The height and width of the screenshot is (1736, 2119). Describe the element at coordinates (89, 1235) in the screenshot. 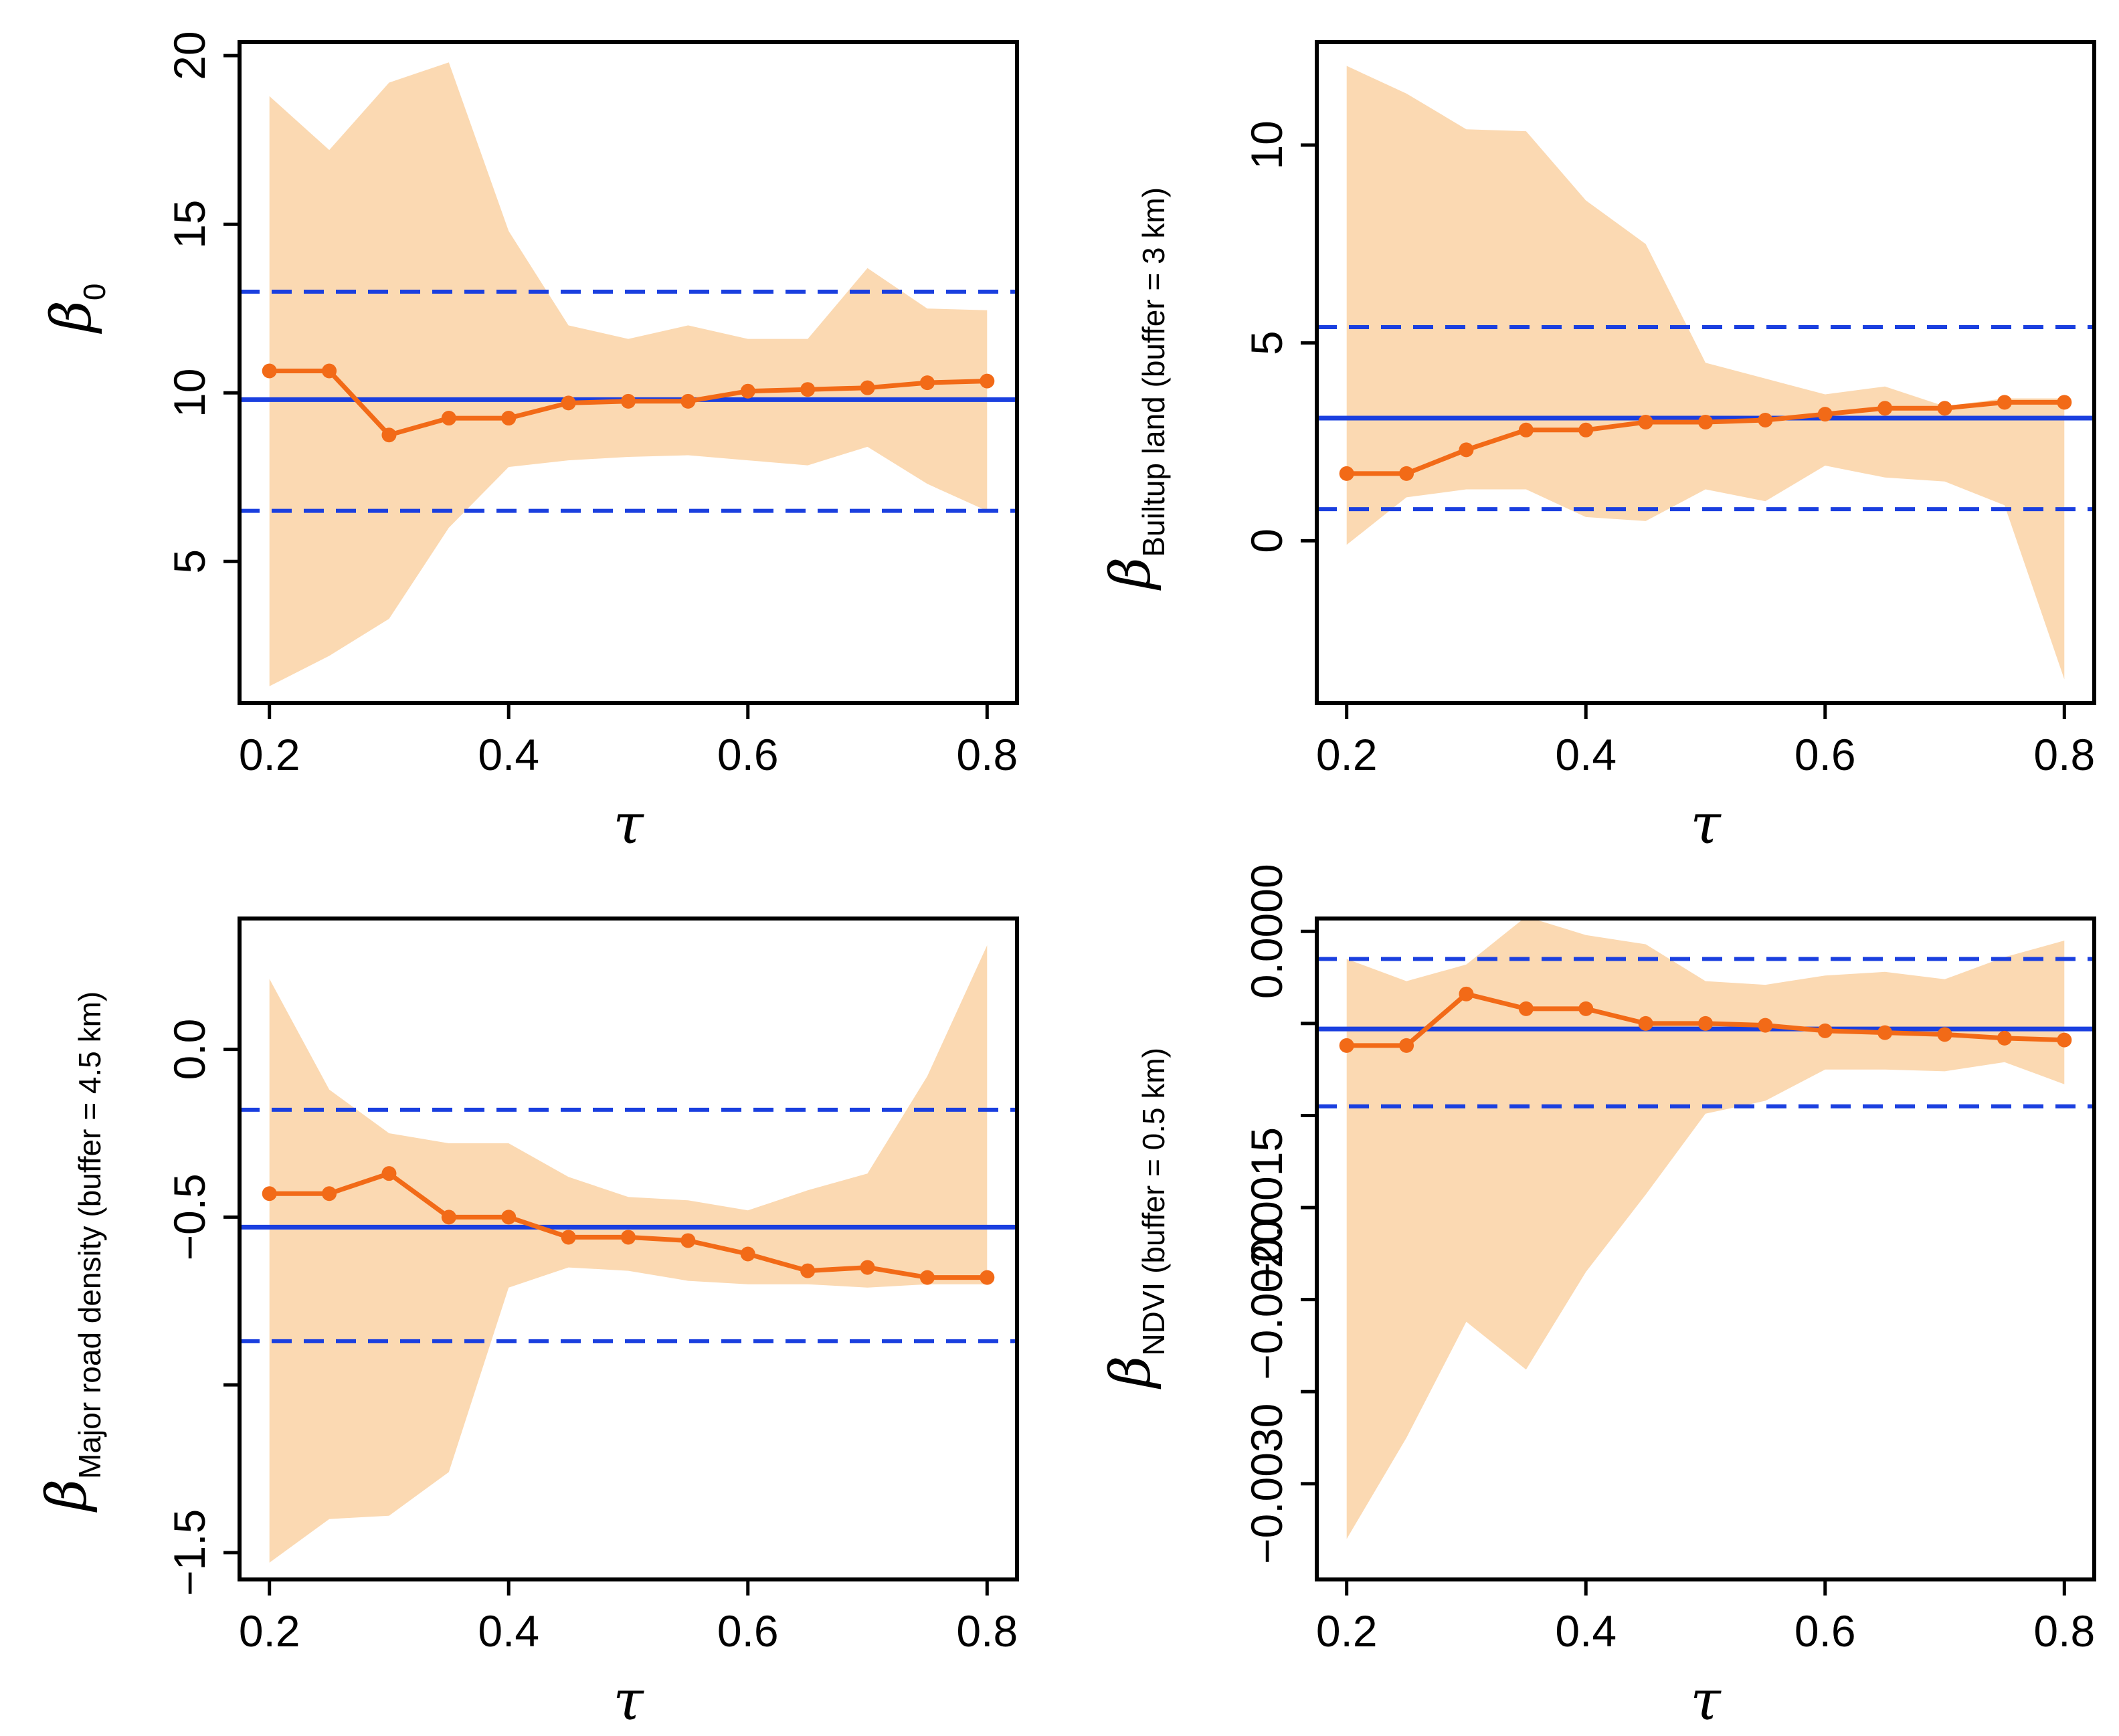

I see `y-axis-title-subscript: Major road density (buffer = 4.5 km)` at that location.